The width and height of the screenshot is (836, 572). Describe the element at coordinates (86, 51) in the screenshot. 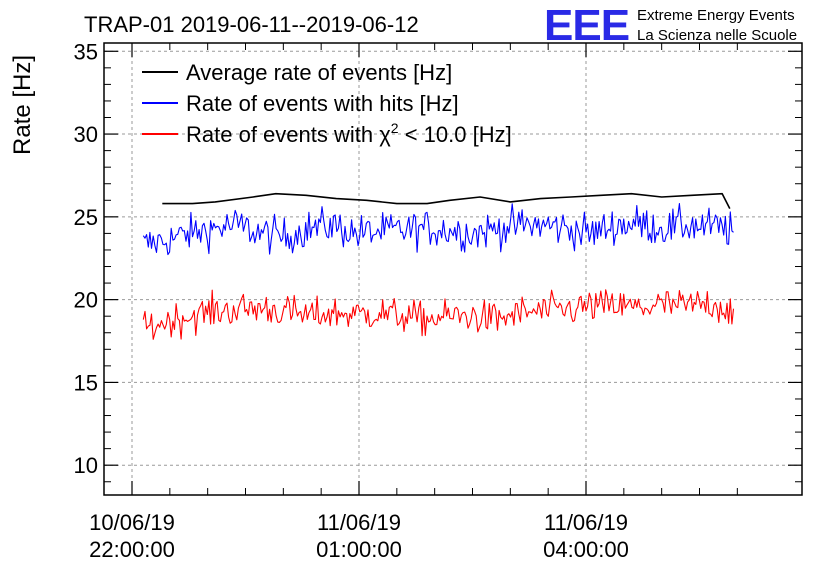

I see `y-tick-label: 35` at that location.